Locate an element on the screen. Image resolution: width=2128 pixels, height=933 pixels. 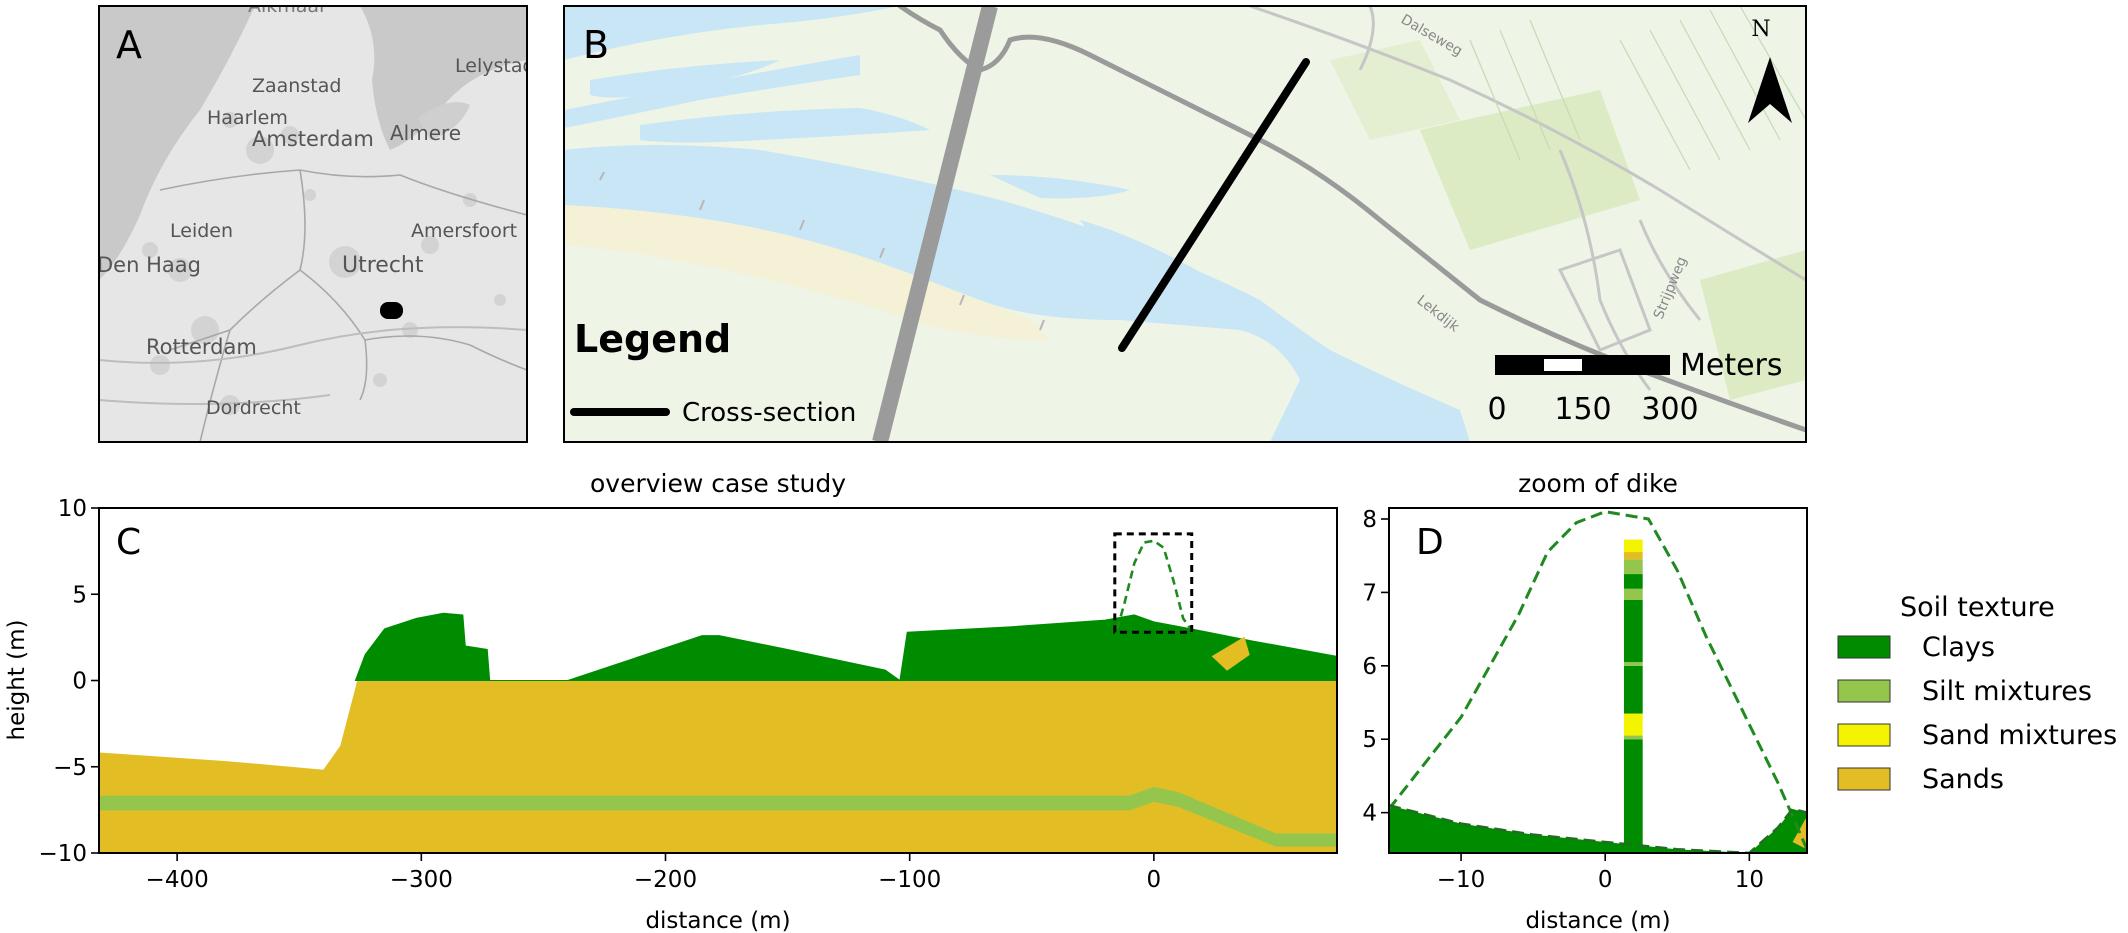
x-tick-label: −100 is located at coordinates (909, 880).